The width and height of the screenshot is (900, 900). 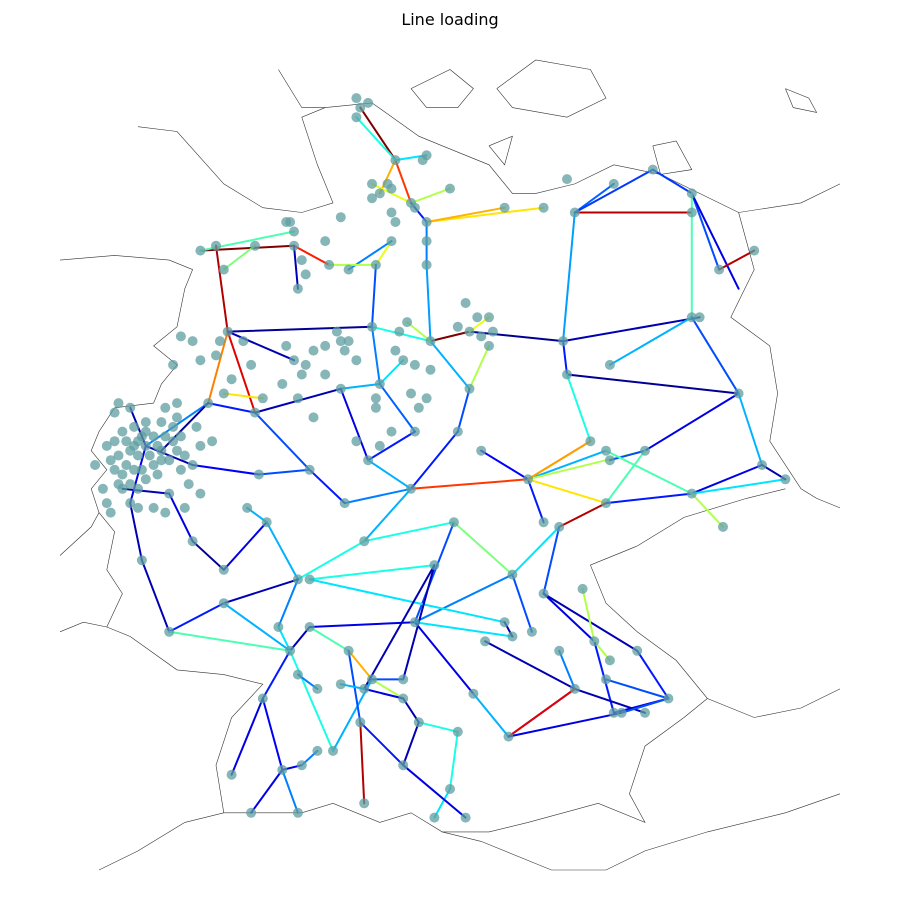 I want to click on page-title: Line loading, so click(x=450, y=19).